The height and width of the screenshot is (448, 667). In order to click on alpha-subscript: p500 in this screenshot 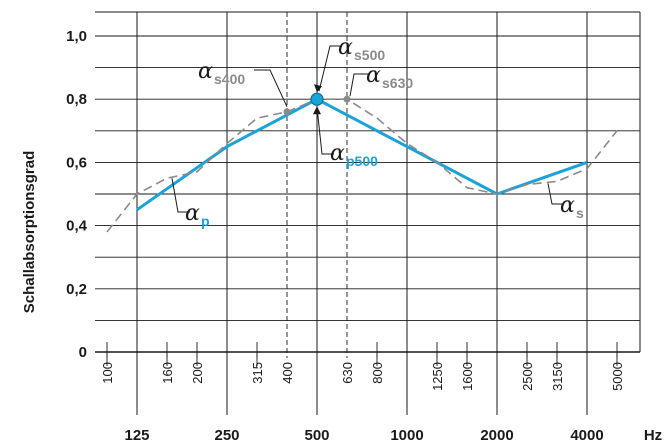, I will do `click(362, 161)`.